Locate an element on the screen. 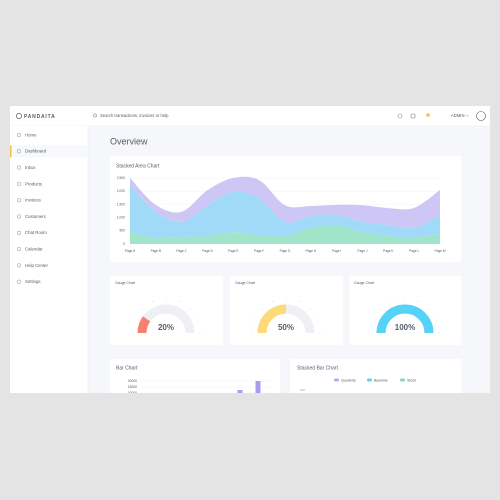  user-caret is located at coordinates (467, 115).